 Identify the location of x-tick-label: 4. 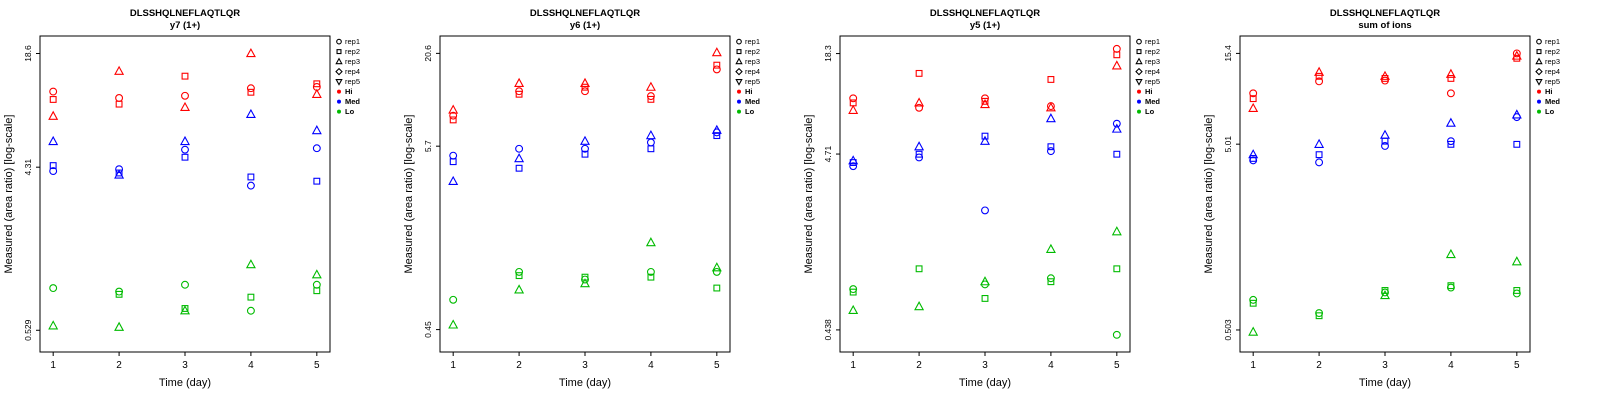
(651, 365).